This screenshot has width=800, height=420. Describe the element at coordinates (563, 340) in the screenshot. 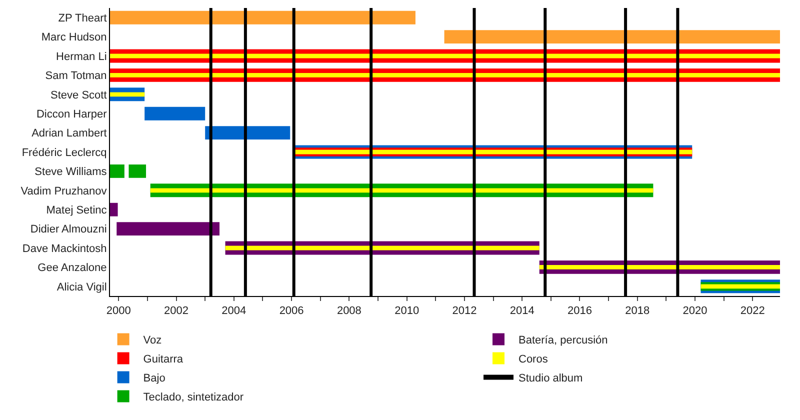

I see `legend-label: Batería, percusión` at that location.